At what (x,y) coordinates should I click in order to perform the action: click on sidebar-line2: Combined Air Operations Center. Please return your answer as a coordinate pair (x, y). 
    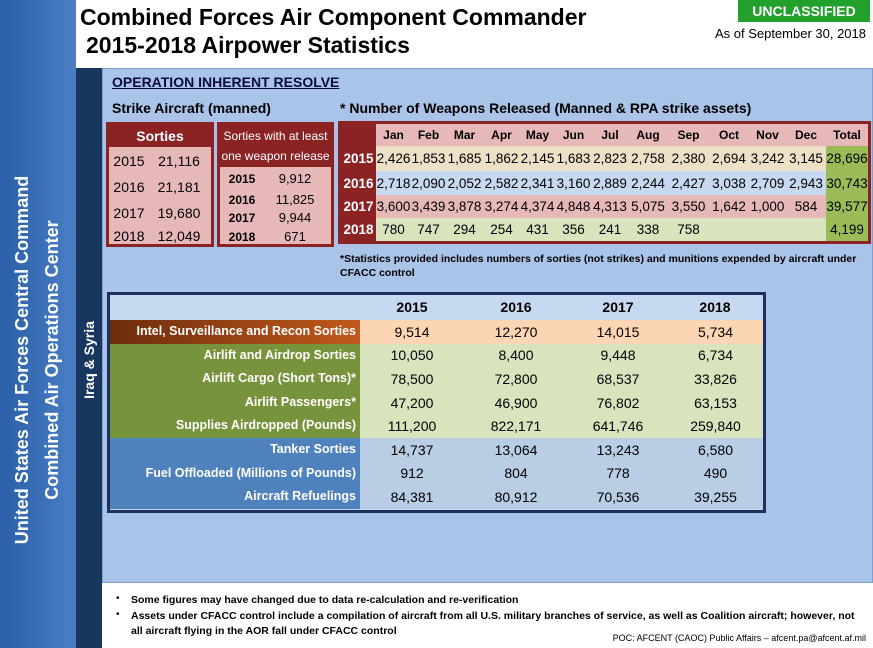
    Looking at the image, I should click on (51, 360).